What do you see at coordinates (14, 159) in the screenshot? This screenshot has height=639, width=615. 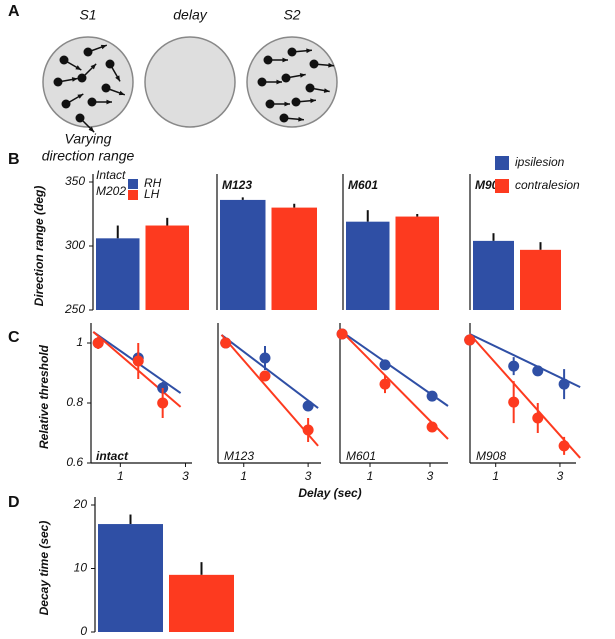 I see `panel-label: B` at bounding box center [14, 159].